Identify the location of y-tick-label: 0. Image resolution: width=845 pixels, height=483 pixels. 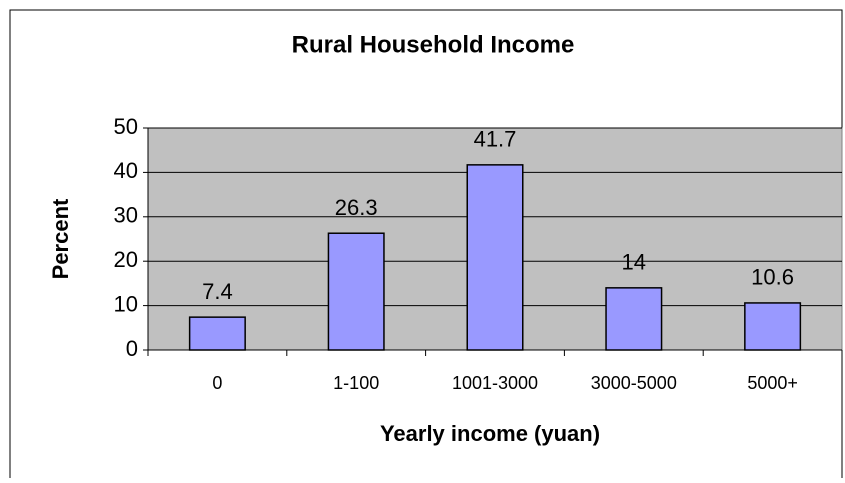
(132, 348).